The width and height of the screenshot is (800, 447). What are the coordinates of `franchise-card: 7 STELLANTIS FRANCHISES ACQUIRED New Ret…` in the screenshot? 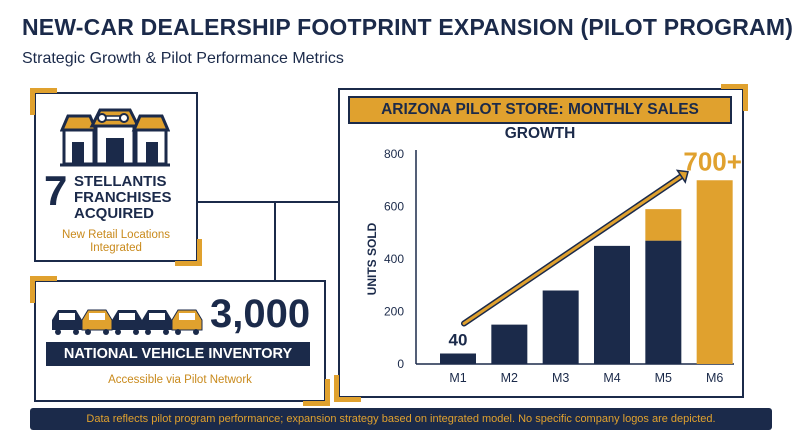 It's located at (116, 177).